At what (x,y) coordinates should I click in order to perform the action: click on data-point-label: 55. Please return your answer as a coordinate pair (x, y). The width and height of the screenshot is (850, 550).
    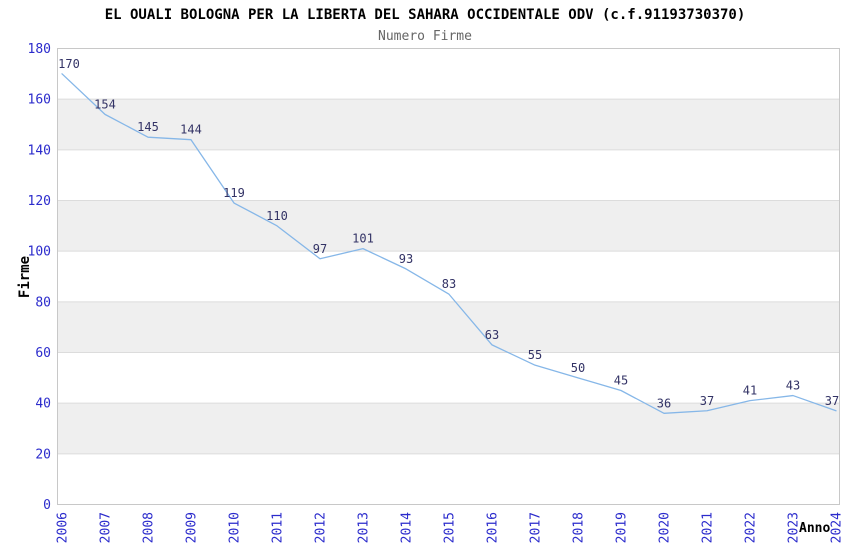
    Looking at the image, I should click on (535, 355).